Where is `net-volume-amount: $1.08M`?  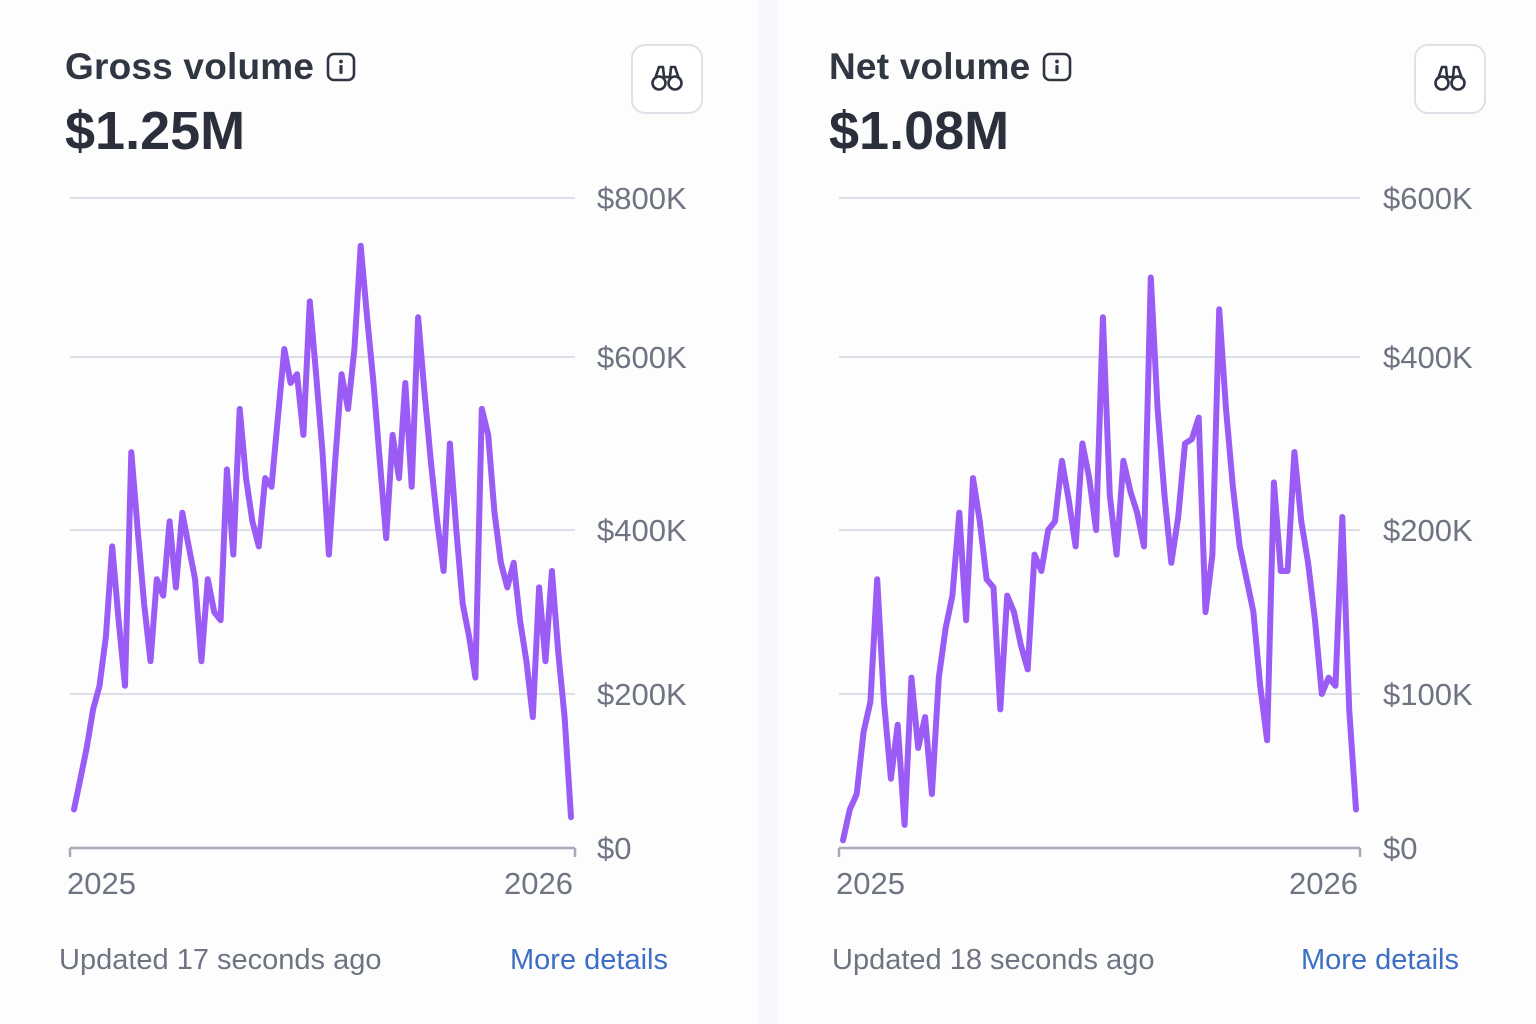 net-volume-amount: $1.08M is located at coordinates (919, 131).